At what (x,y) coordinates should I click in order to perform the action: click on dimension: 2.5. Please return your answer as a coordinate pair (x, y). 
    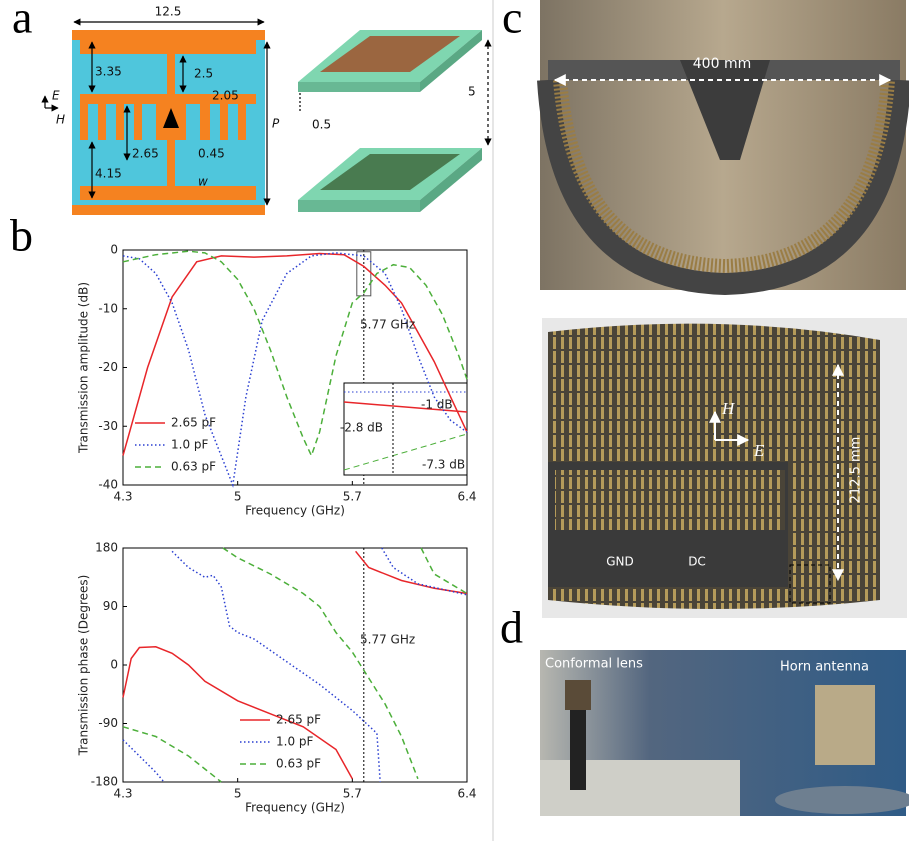
    Looking at the image, I should click on (203, 74).